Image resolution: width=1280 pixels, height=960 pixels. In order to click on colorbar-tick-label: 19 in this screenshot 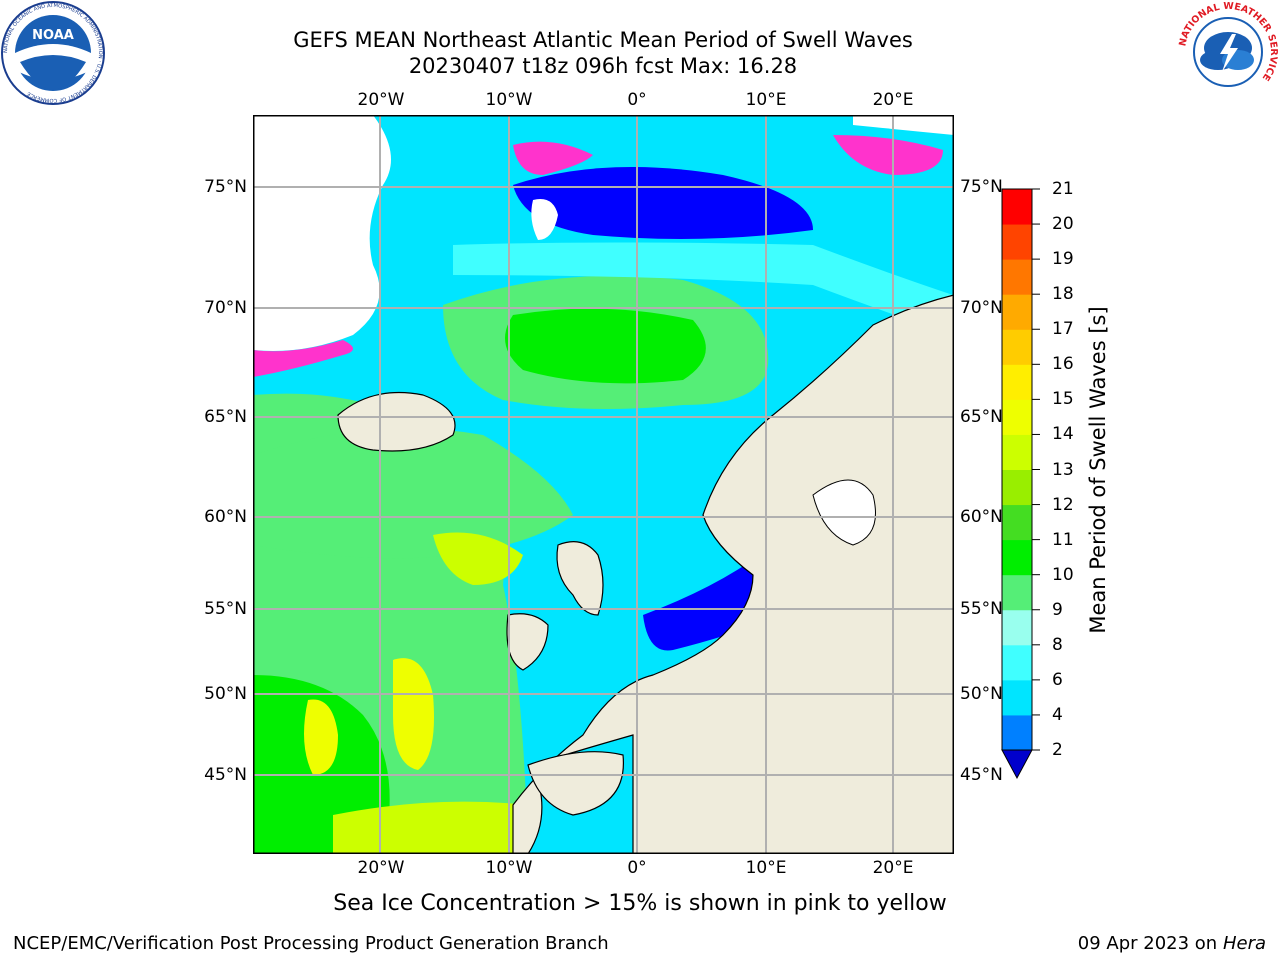, I will do `click(1063, 259)`.